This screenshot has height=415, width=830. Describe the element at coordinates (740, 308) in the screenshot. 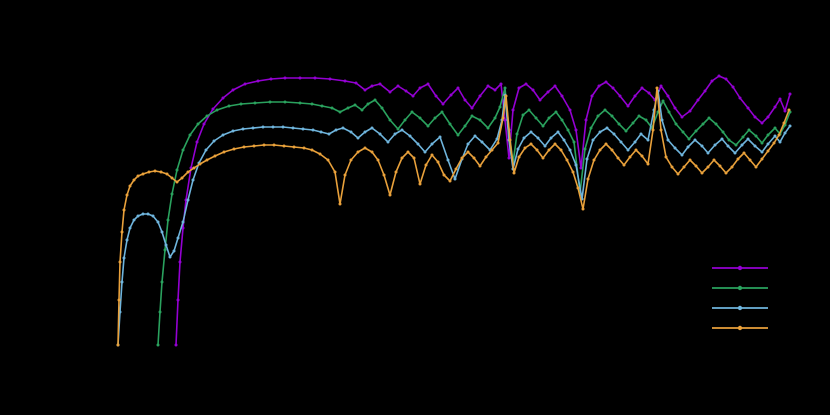

I see `legend-marker-blue` at that location.